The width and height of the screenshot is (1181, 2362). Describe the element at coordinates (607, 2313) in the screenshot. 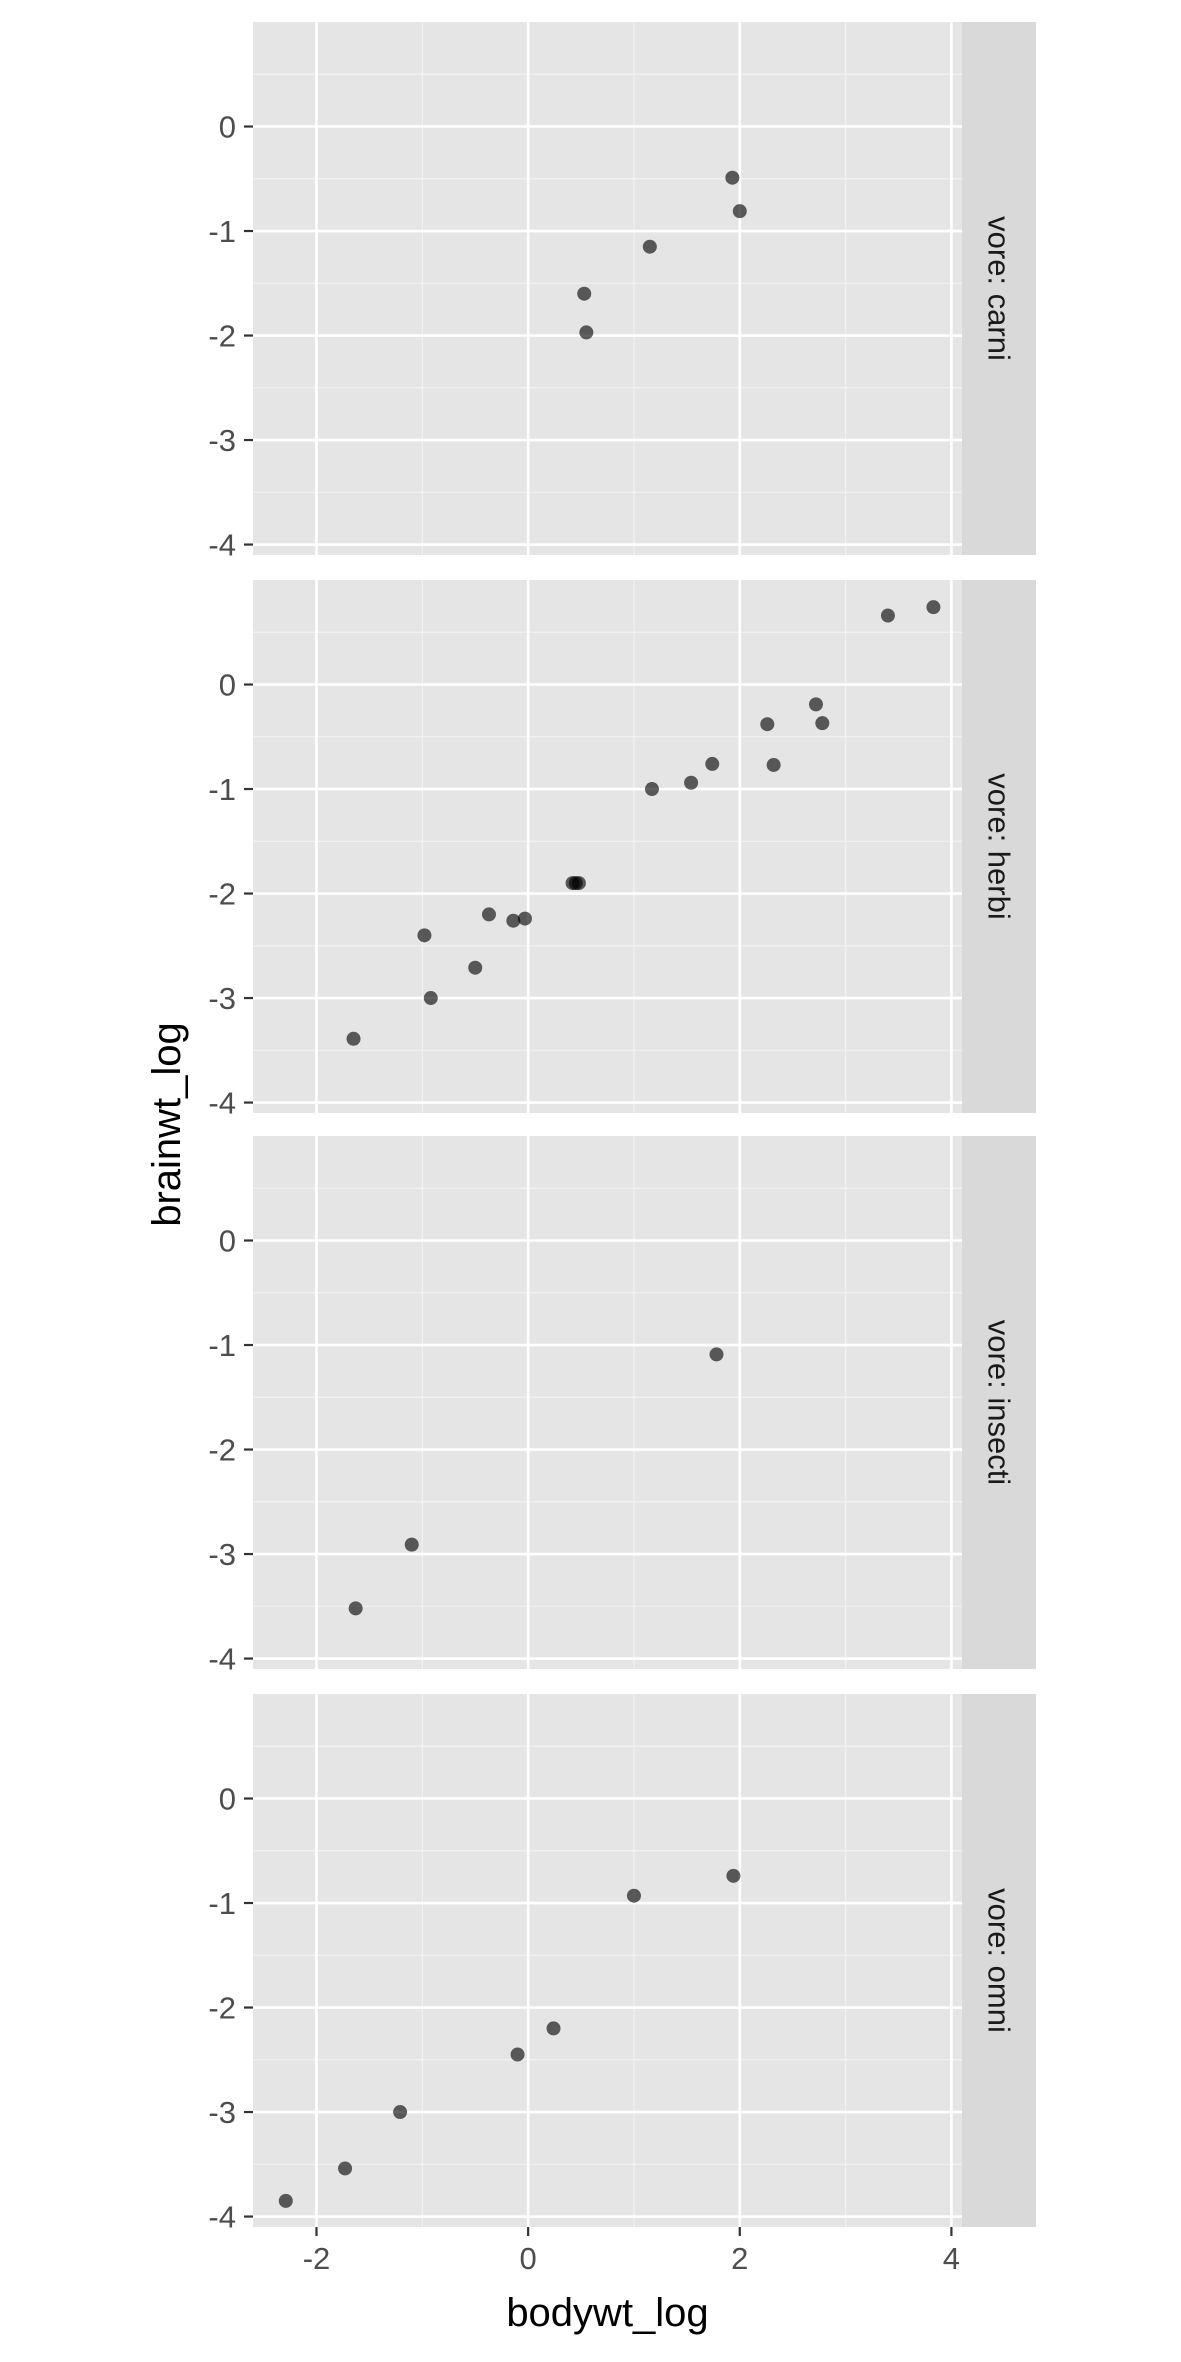

I see `x-axis-title: bodywt_log` at that location.